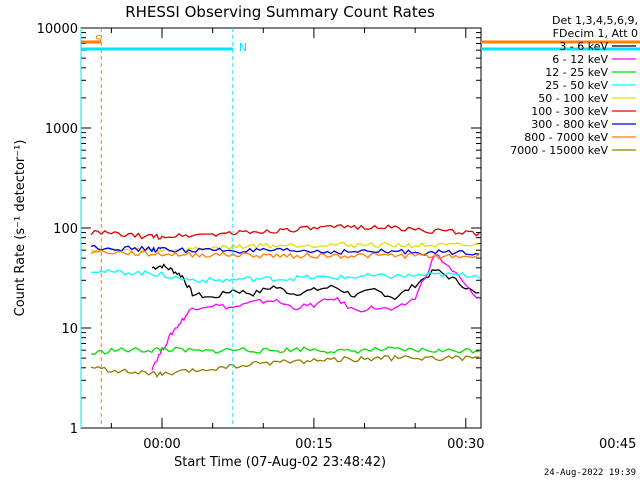  Describe the element at coordinates (590, 473) in the screenshot. I see `footer-timestamp: 24-Aug-2022 19:39` at that location.